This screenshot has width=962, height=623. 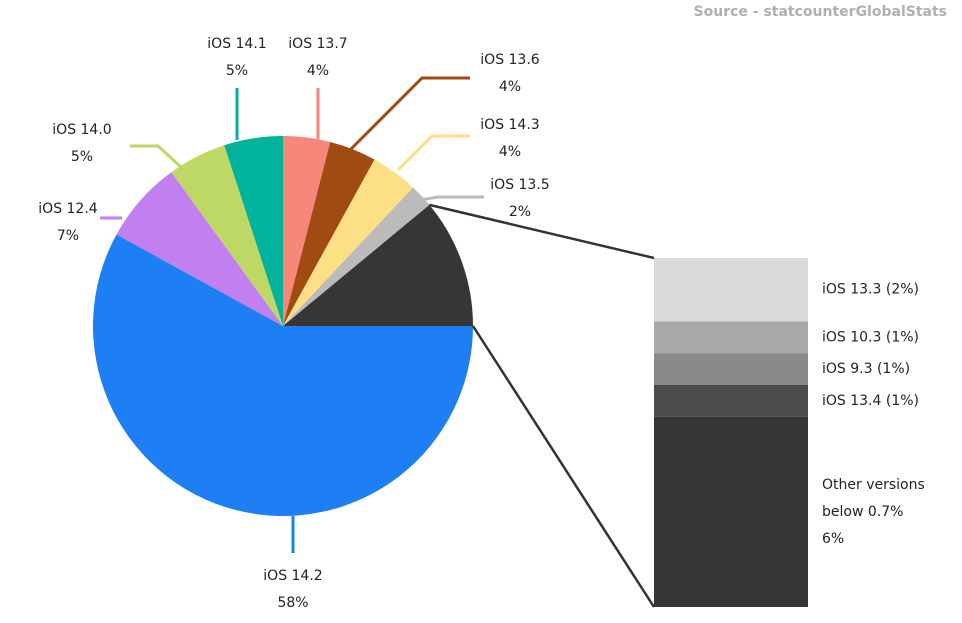 I want to click on slice-label: iOS 14.1, so click(x=236, y=44).